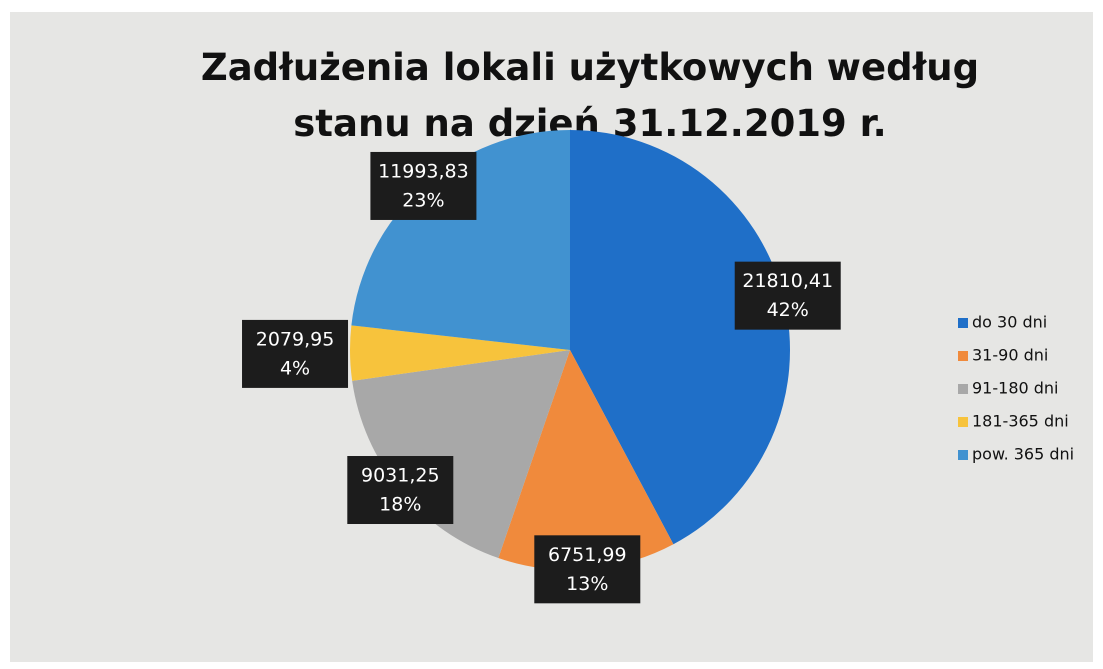 The width and height of the screenshot is (1103, 669). Describe the element at coordinates (1009, 322) in the screenshot. I see `legend-label: do 30 dni` at that location.